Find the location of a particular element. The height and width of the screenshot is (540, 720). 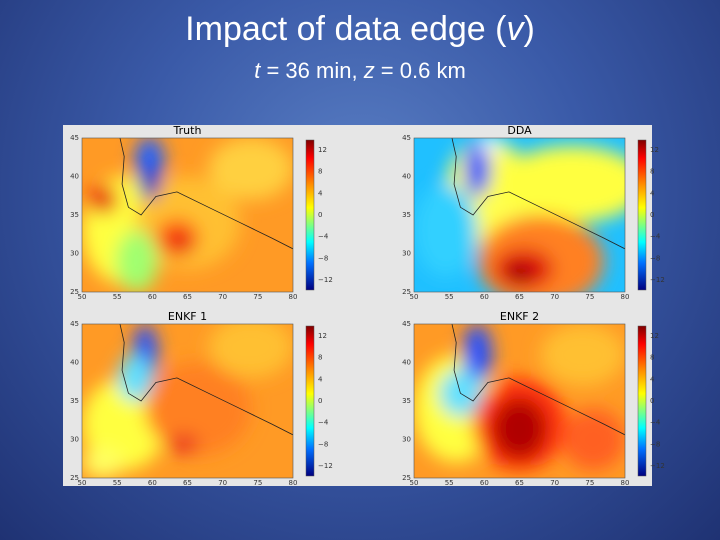

x-tick-label: 50 is located at coordinates (82, 297).